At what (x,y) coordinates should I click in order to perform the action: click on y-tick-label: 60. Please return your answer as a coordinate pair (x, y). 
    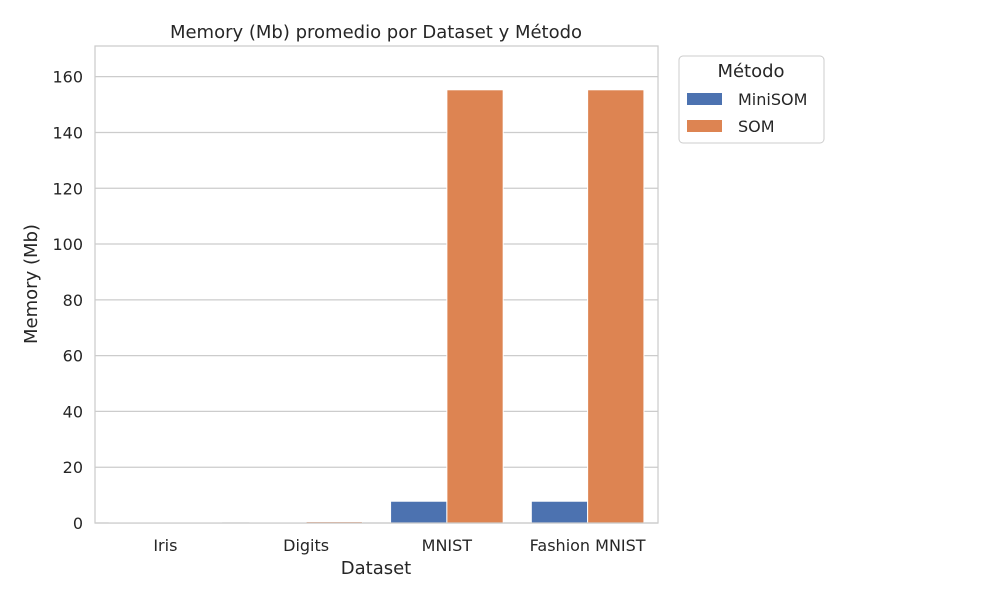
    Looking at the image, I should click on (73, 356).